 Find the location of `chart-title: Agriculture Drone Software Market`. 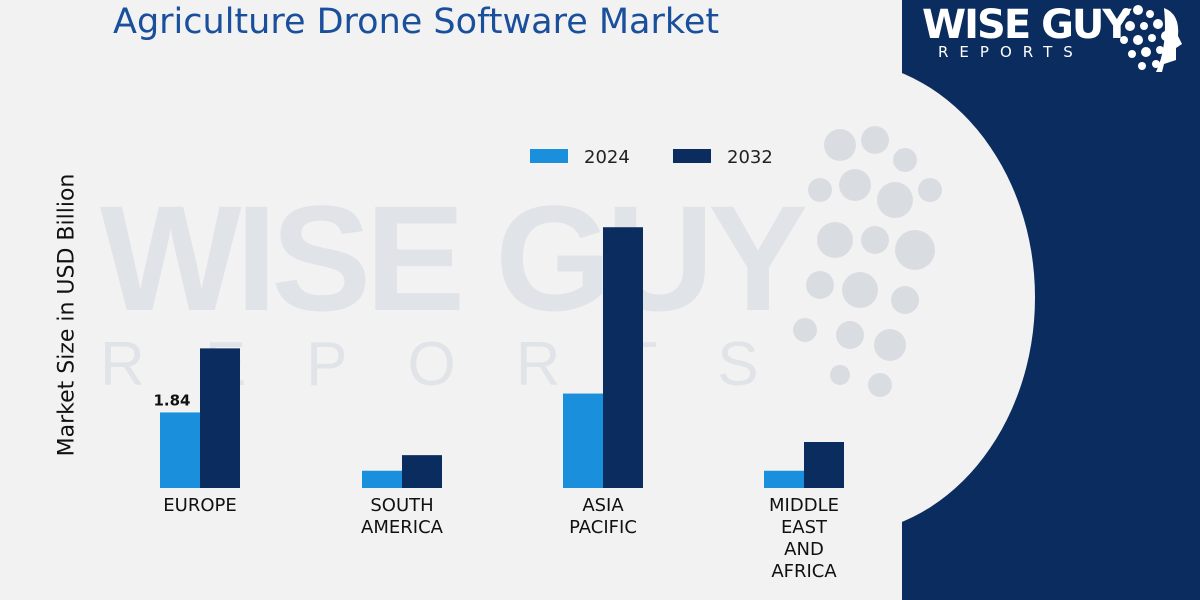

chart-title: Agriculture Drone Software Market is located at coordinates (416, 22).